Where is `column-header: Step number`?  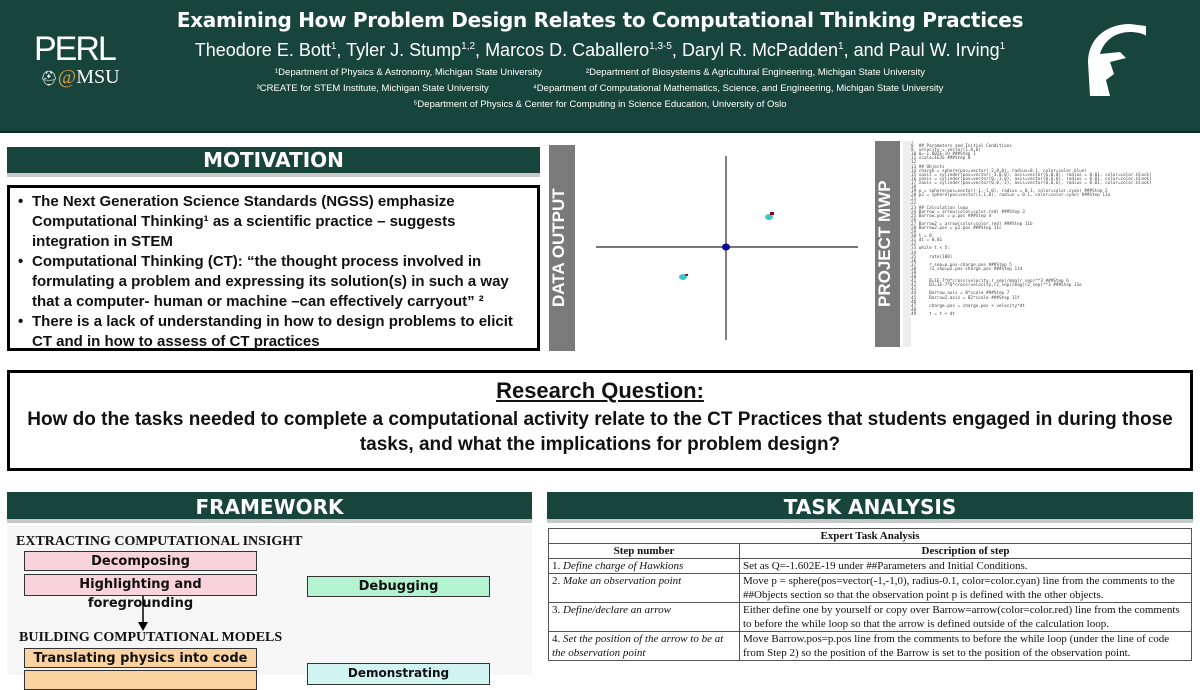 column-header: Step number is located at coordinates (644, 551).